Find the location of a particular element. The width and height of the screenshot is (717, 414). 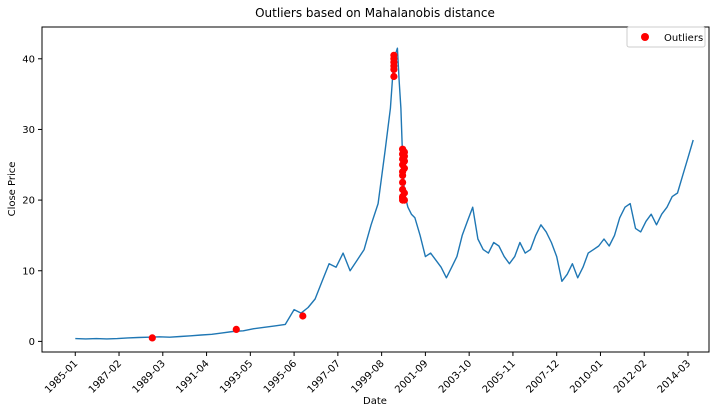

x-tick-label: 1997-07 is located at coordinates (324, 376).